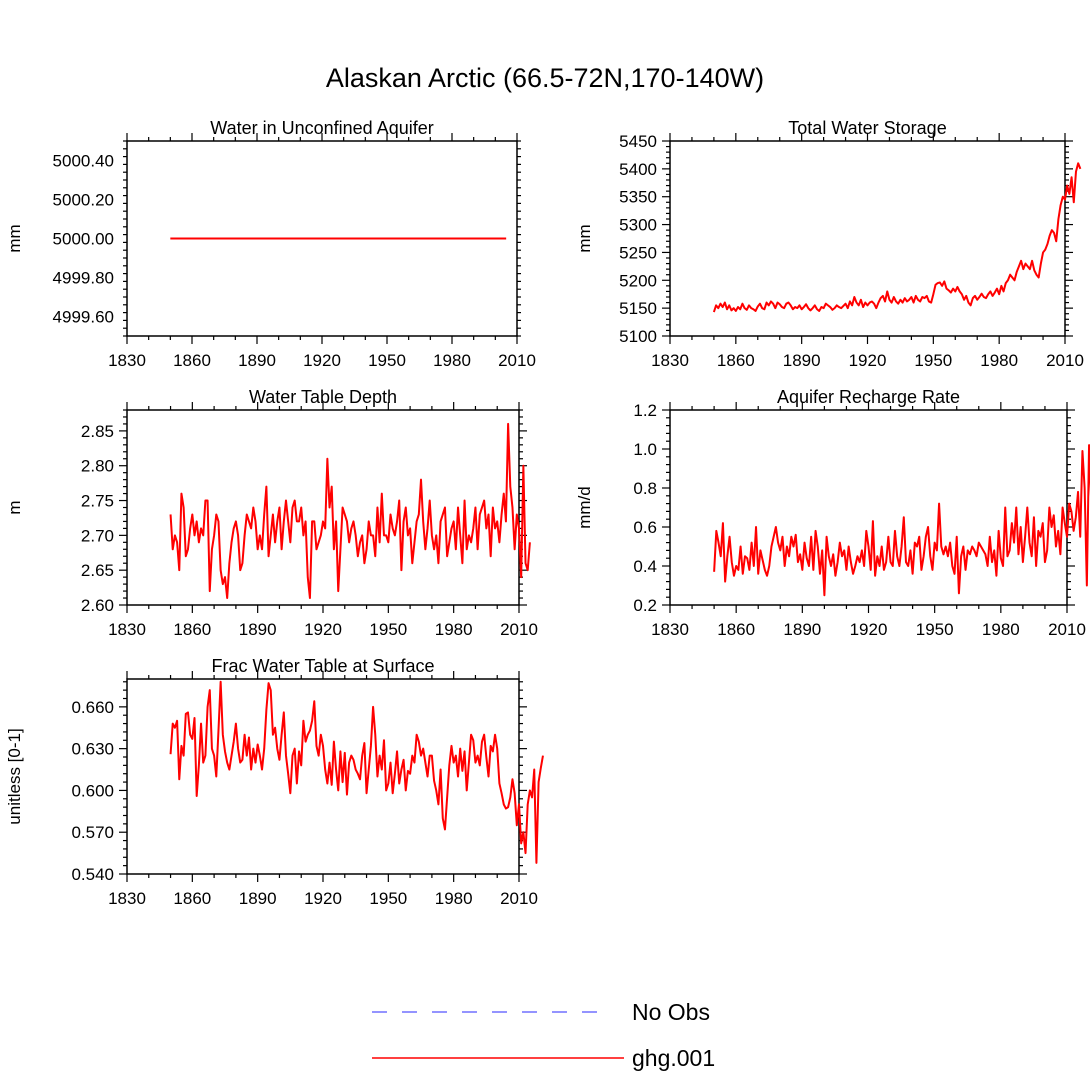 The width and height of the screenshot is (1090, 1090). Describe the element at coordinates (645, 410) in the screenshot. I see `y-tick-label: 1.2` at that location.